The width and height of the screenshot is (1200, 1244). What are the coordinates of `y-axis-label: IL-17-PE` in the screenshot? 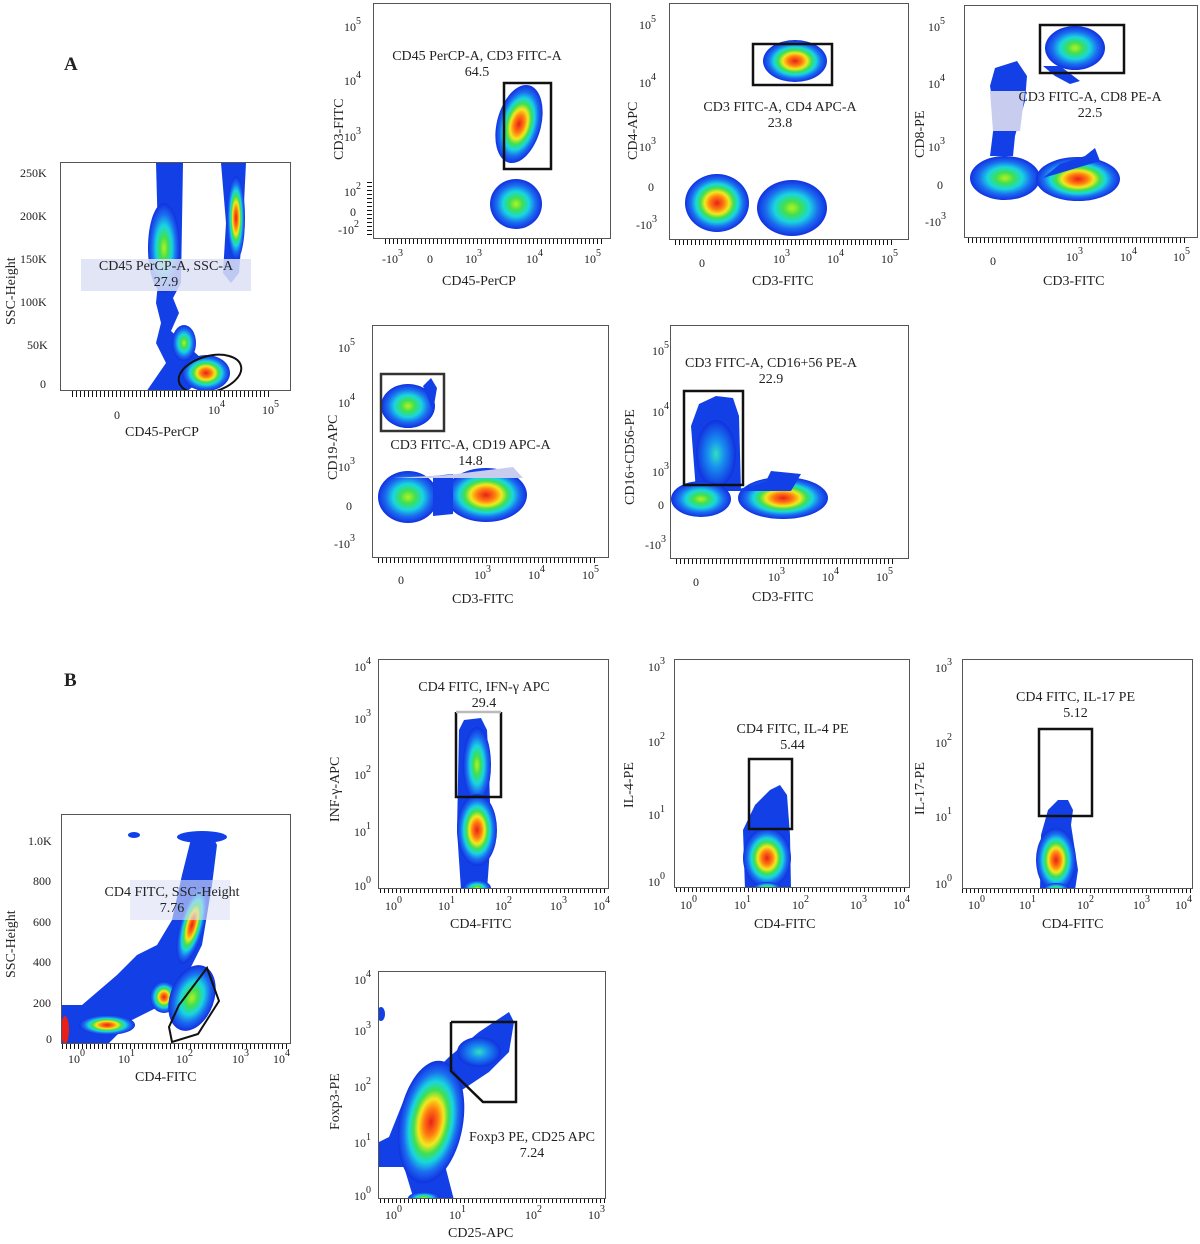 It's located at (920, 788).